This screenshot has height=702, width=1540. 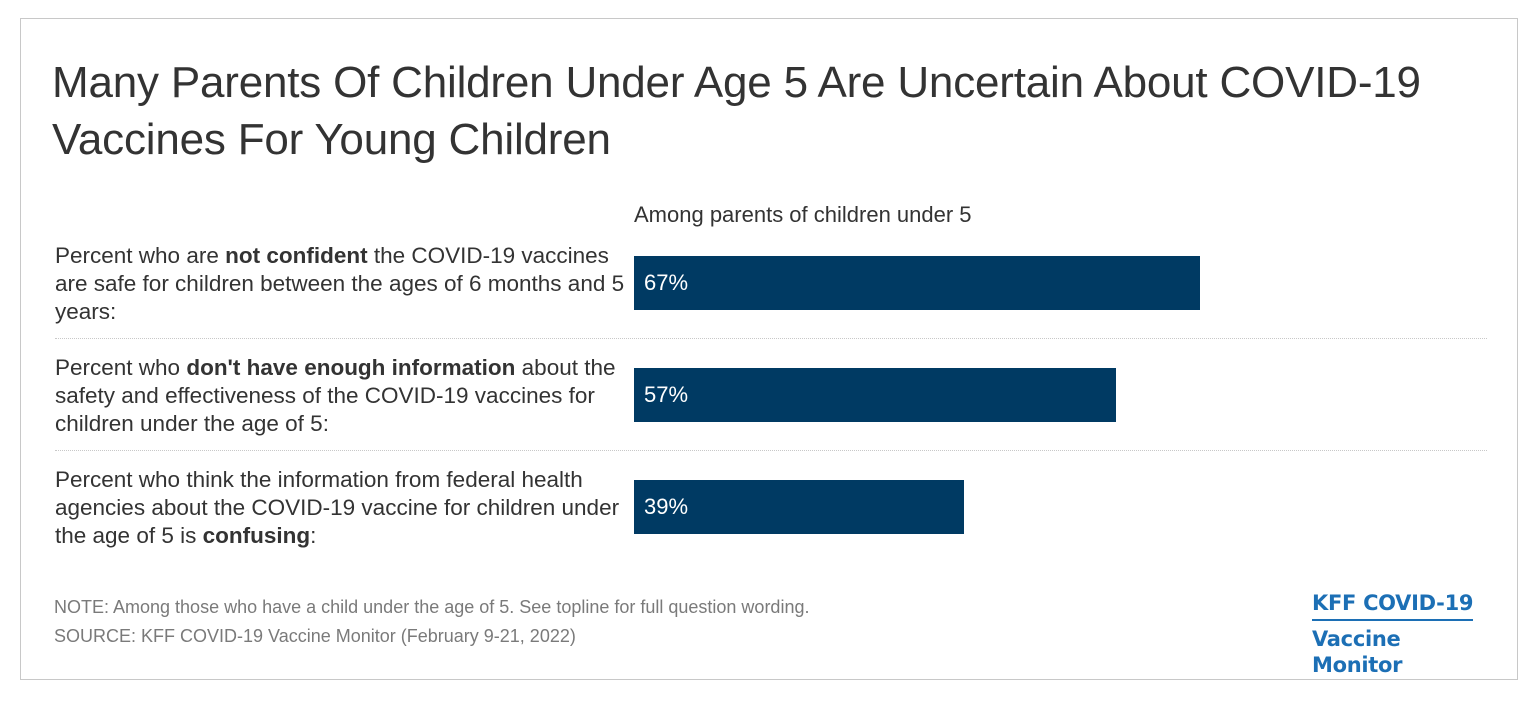 I want to click on category-label-3-part-3: :, so click(x=313, y=535).